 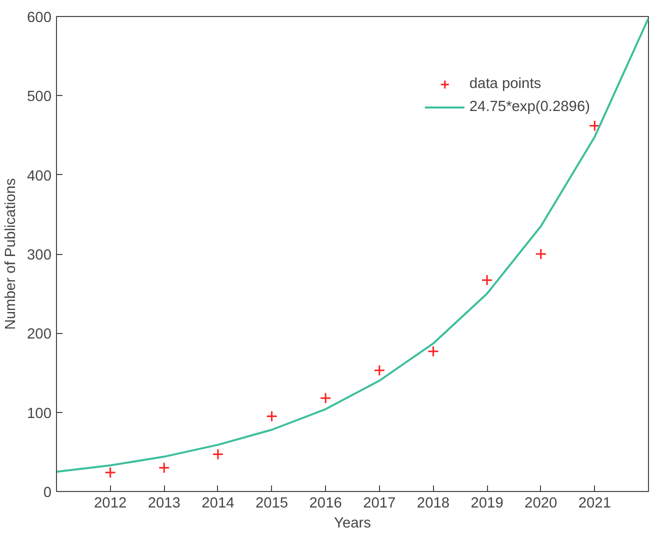 What do you see at coordinates (541, 504) in the screenshot?
I see `x-tick-label: 2020` at bounding box center [541, 504].